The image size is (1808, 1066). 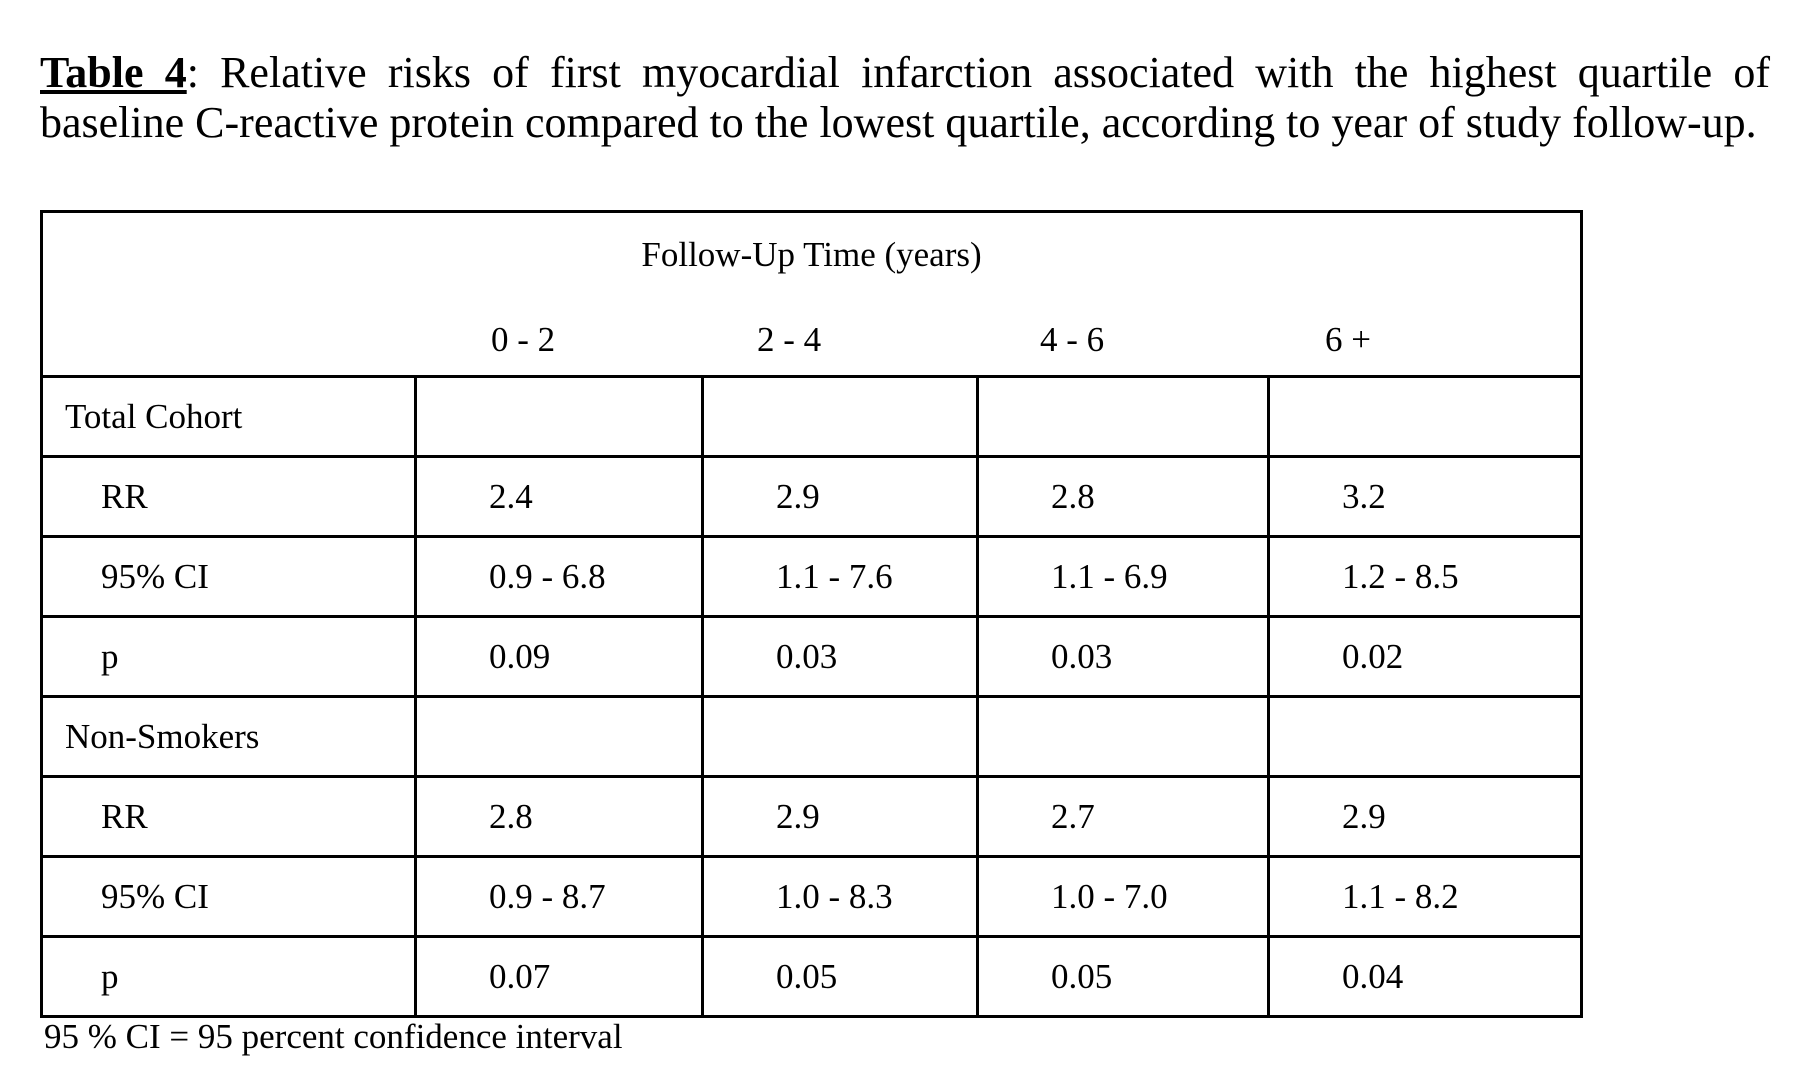 What do you see at coordinates (1123, 817) in the screenshot?
I see `cell: 2.7` at bounding box center [1123, 817].